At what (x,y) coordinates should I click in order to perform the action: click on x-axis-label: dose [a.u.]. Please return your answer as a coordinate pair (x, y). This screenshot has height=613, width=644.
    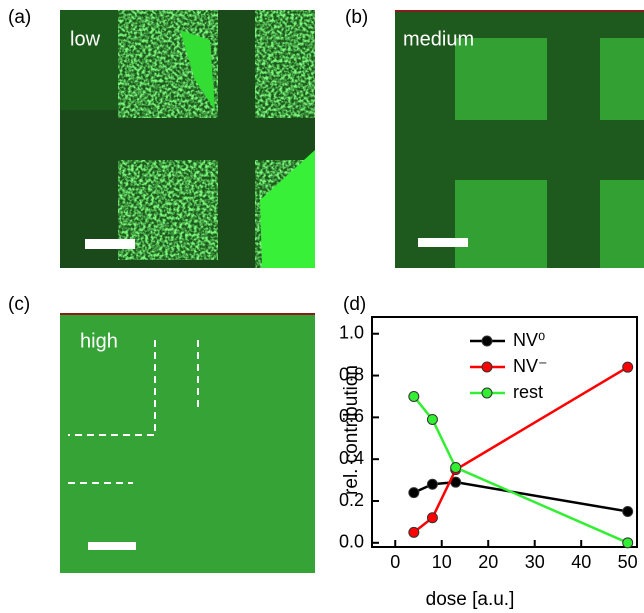
    Looking at the image, I should click on (470, 599).